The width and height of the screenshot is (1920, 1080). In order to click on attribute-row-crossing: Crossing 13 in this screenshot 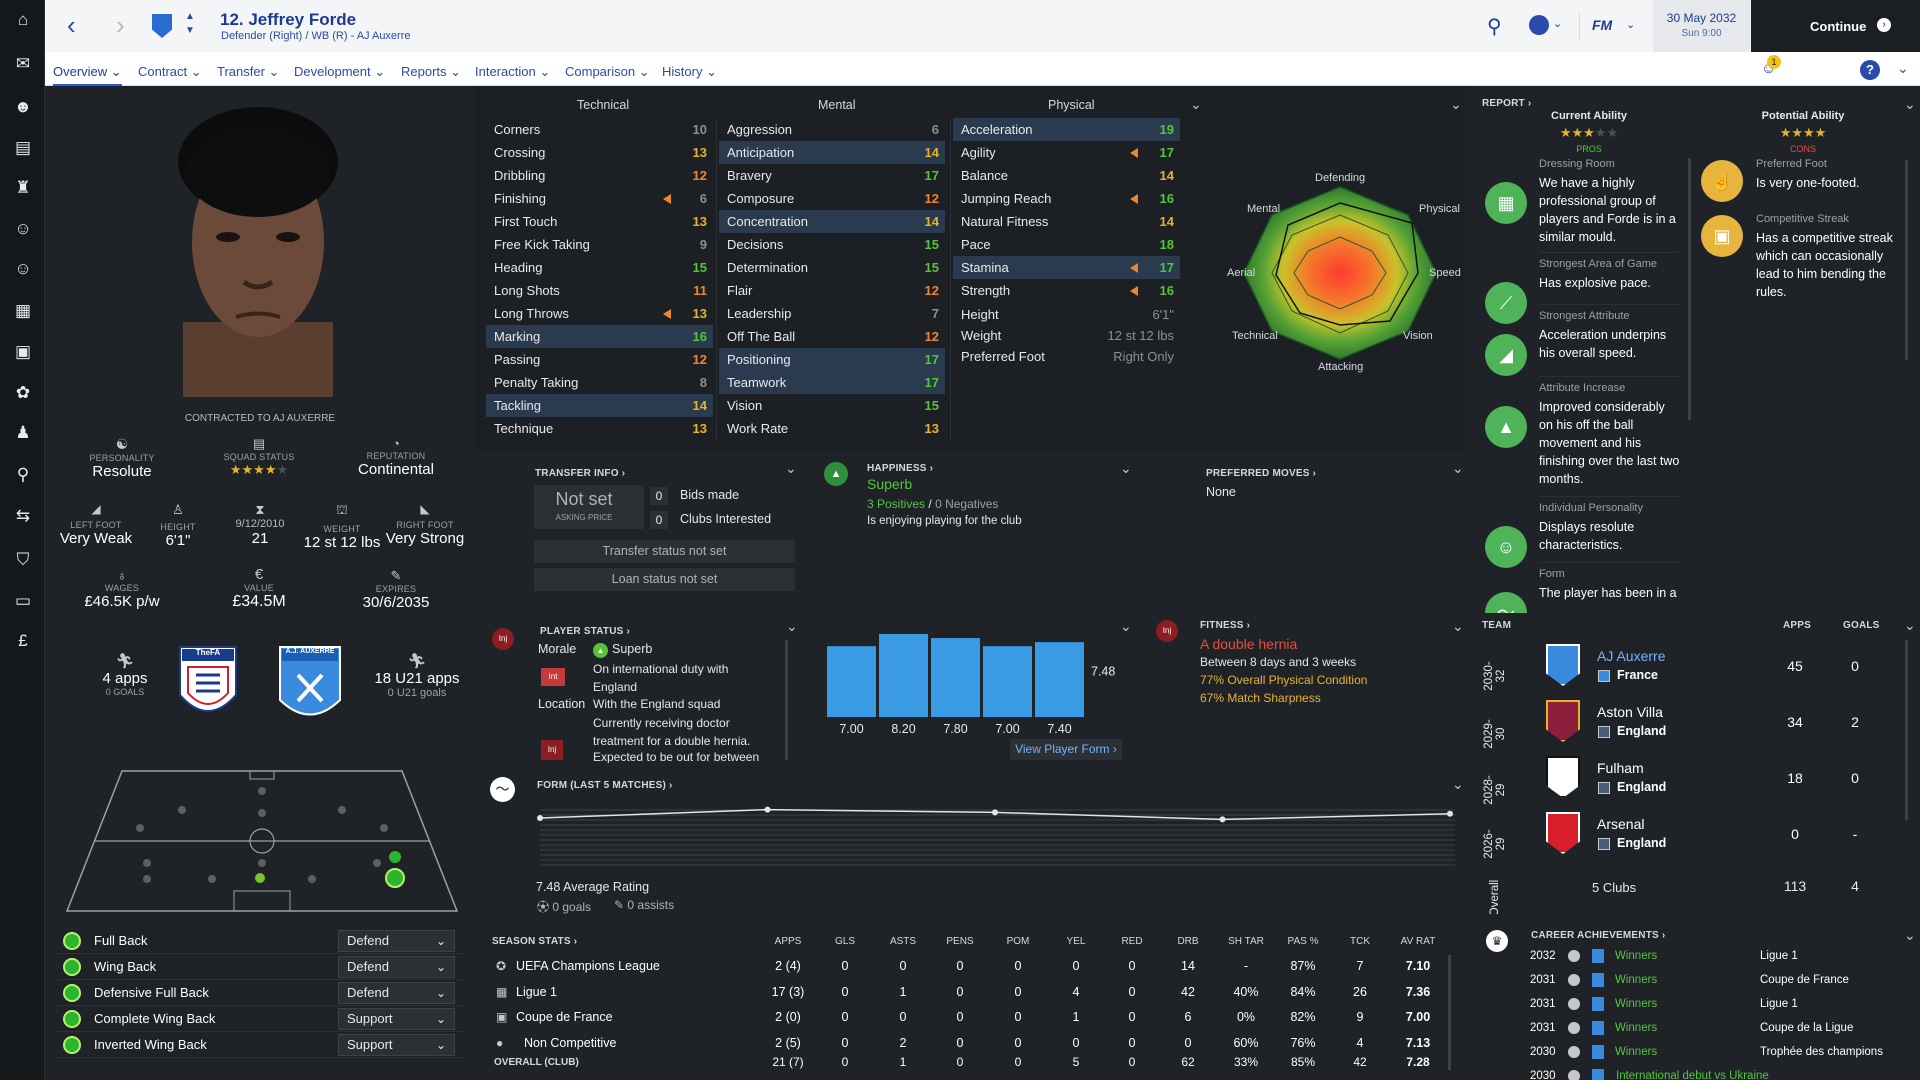, I will do `click(599, 152)`.